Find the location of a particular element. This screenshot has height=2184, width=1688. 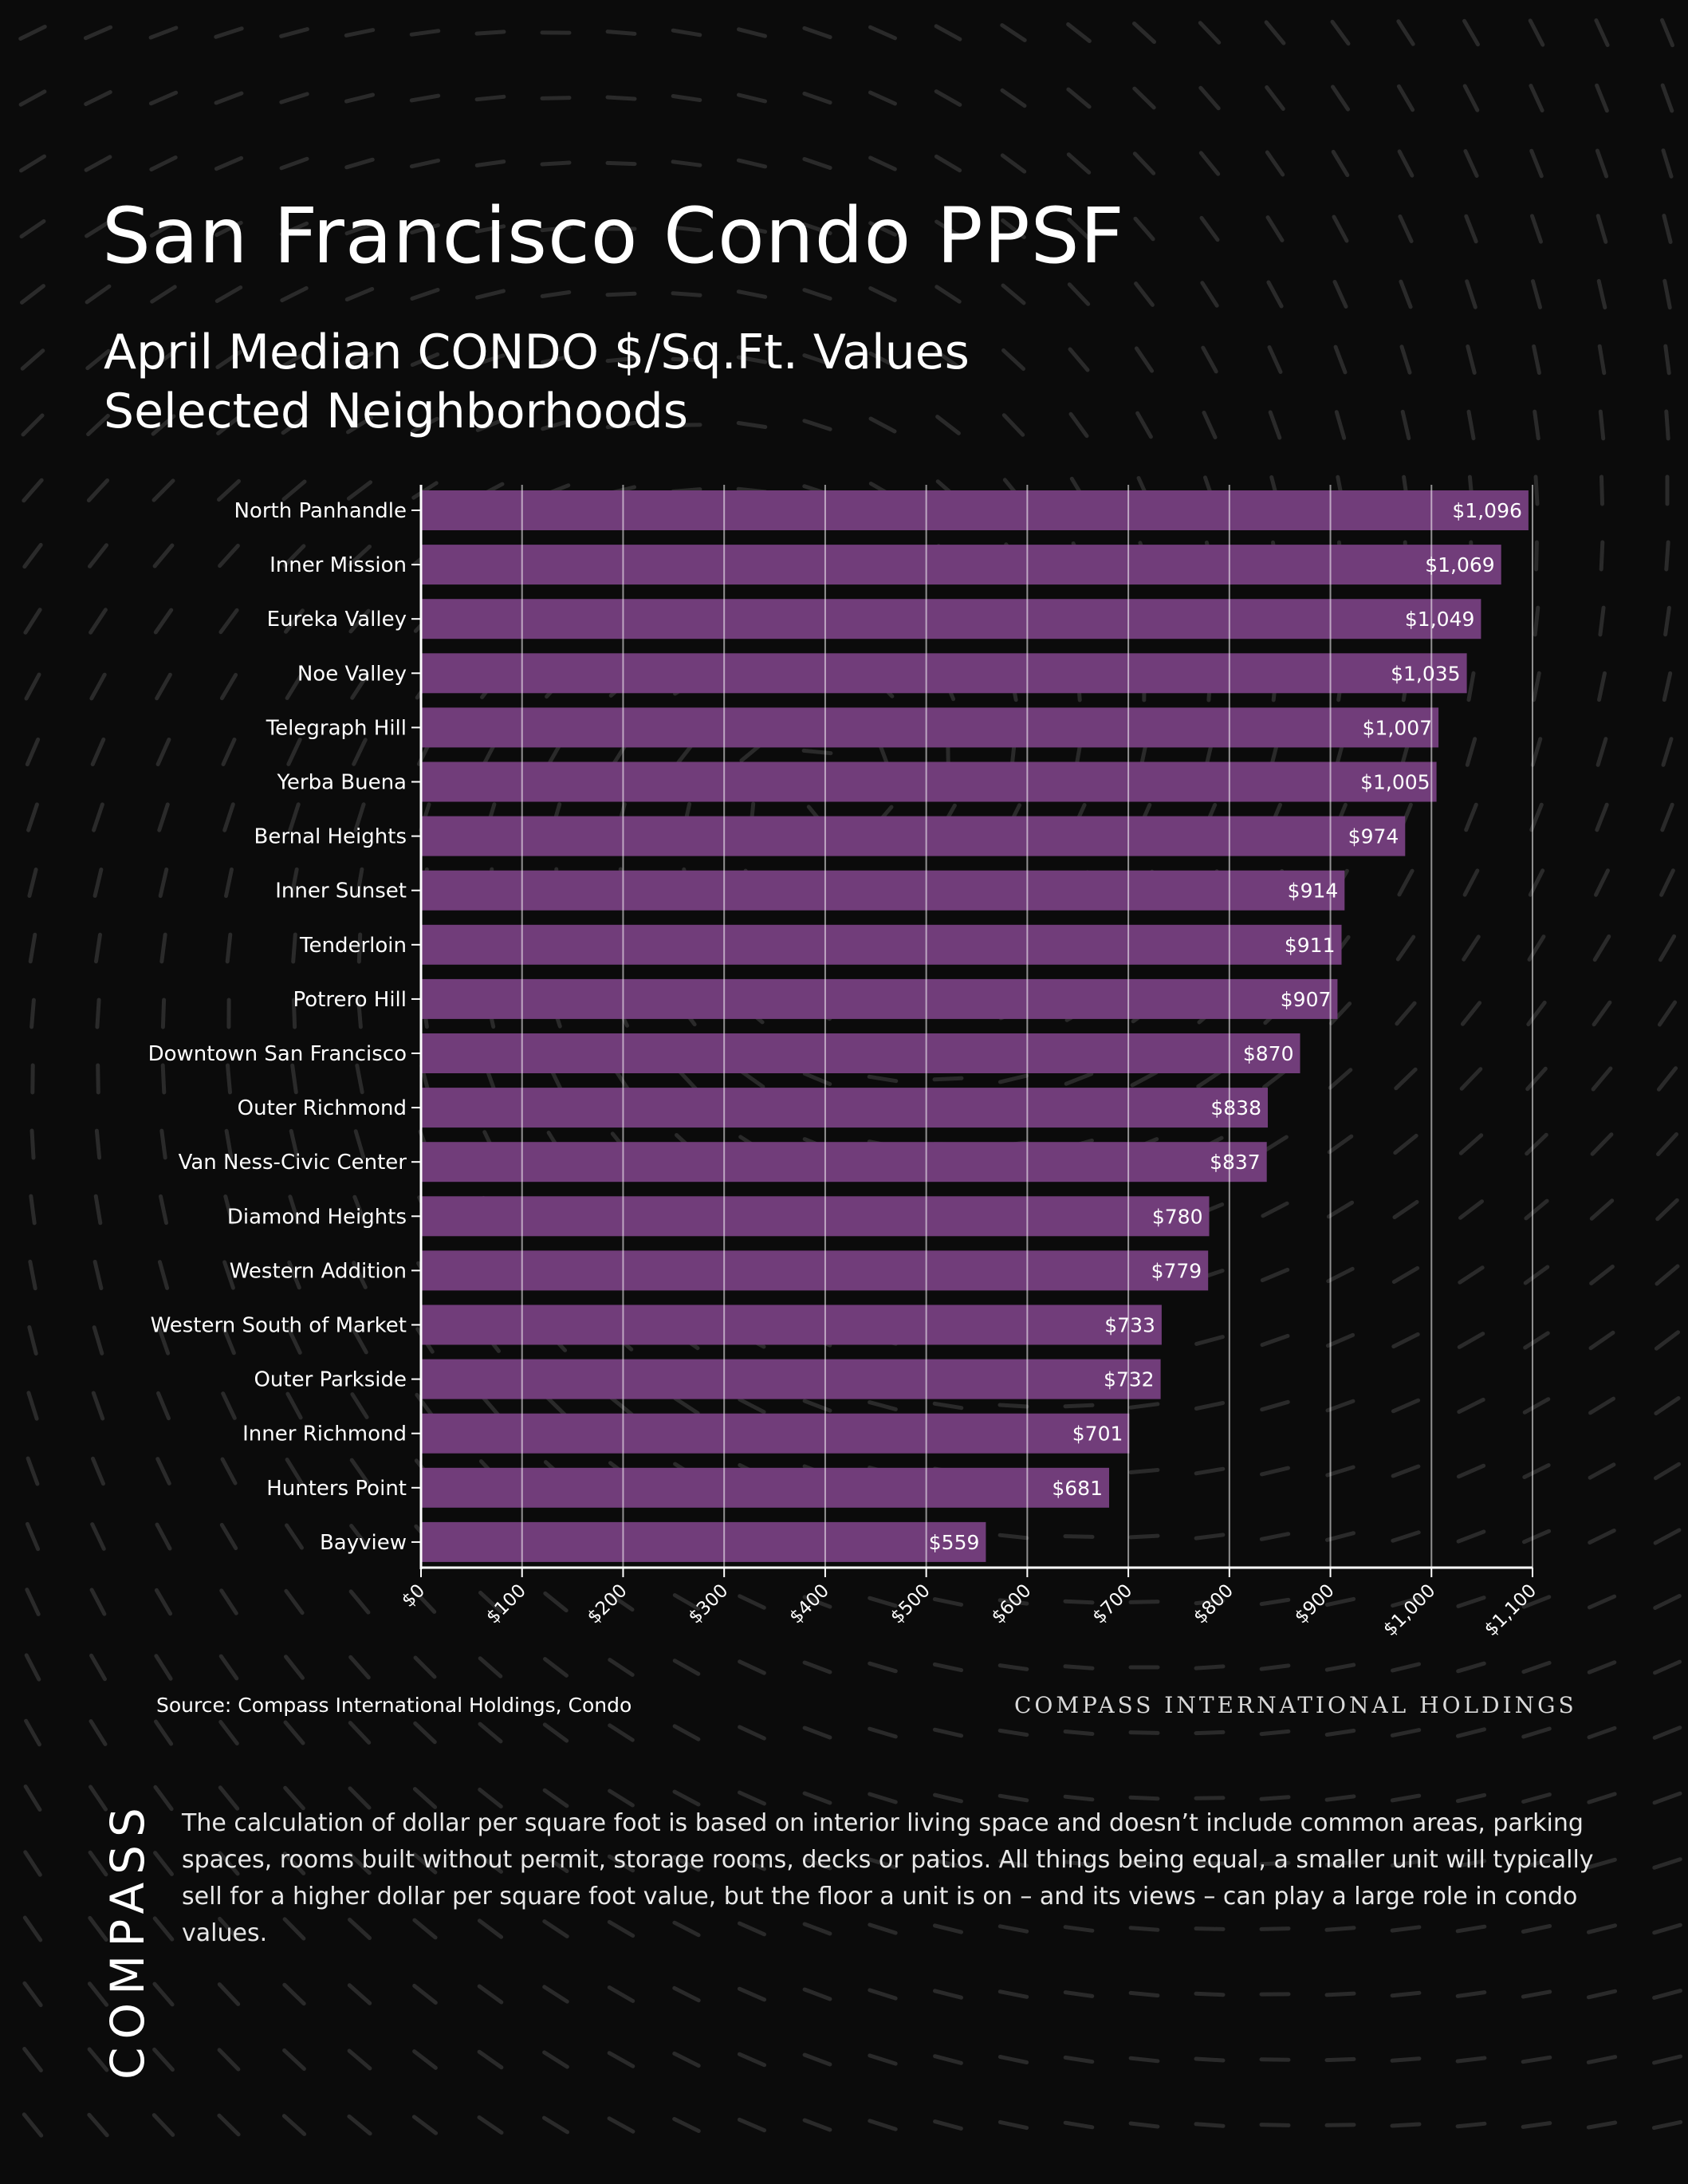

brand-wordmark: COMPASS INTERNATIONAL HOLDINGS is located at coordinates (1295, 1705).